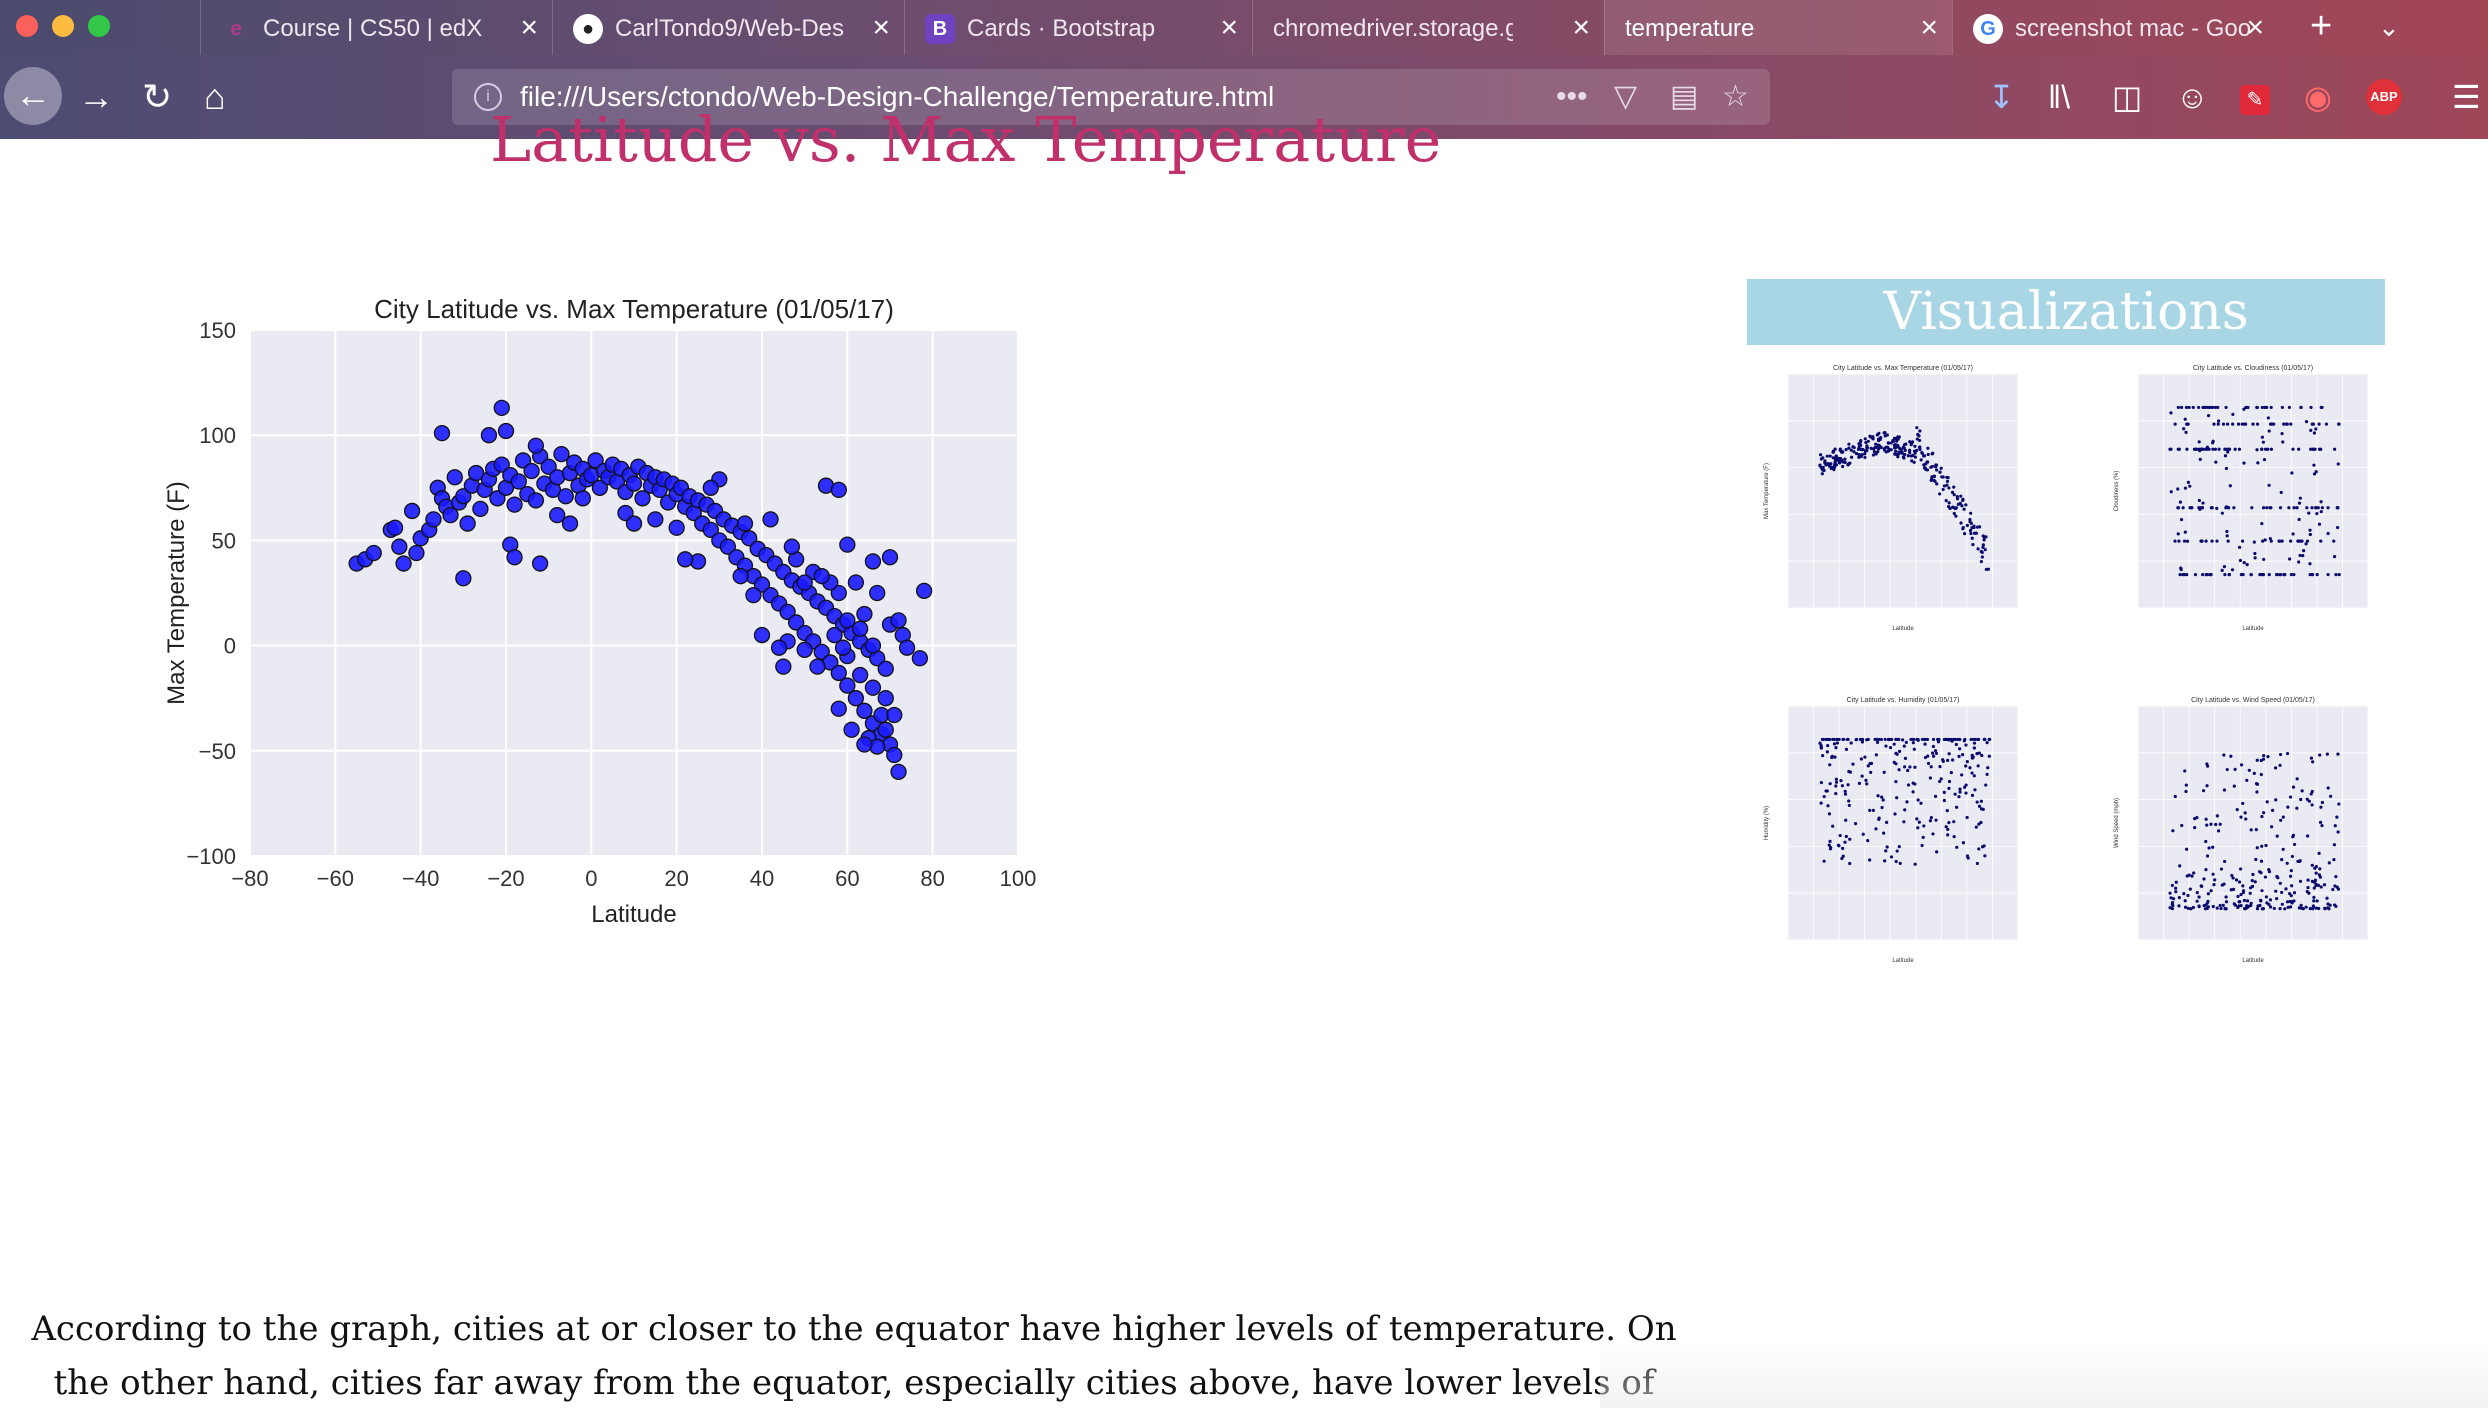  What do you see at coordinates (2001, 97) in the screenshot?
I see `download-icon: ↧` at bounding box center [2001, 97].